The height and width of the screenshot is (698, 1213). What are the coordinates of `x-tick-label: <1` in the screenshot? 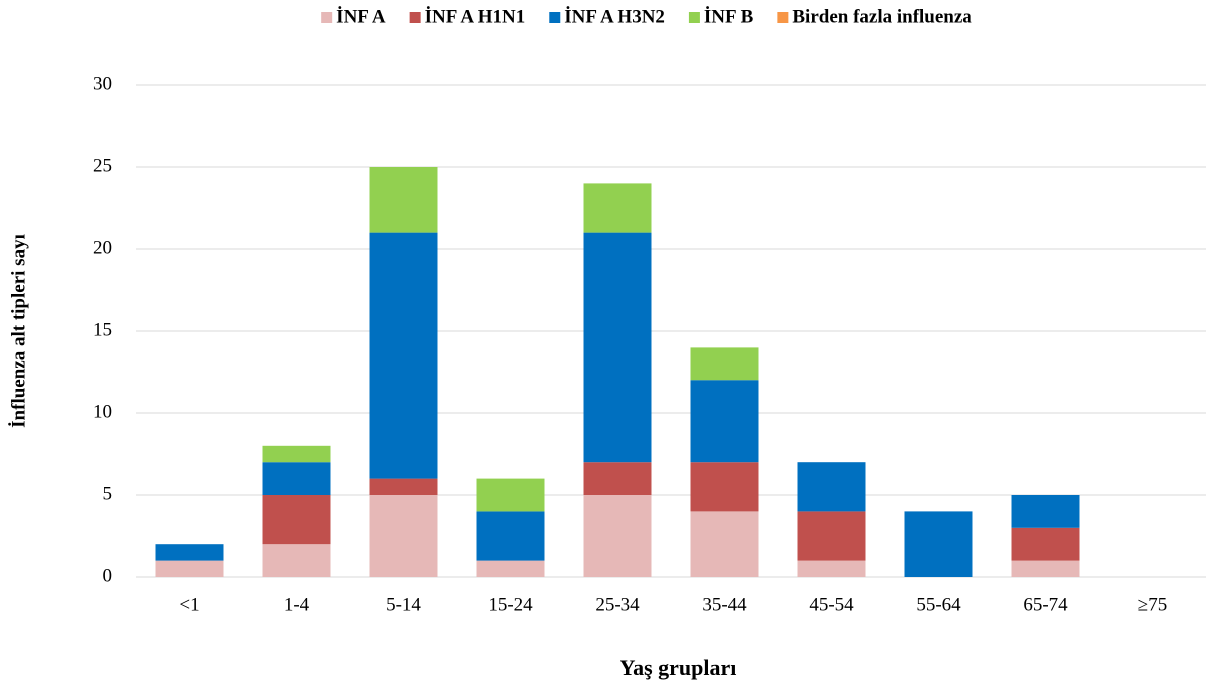 It's located at (189, 604).